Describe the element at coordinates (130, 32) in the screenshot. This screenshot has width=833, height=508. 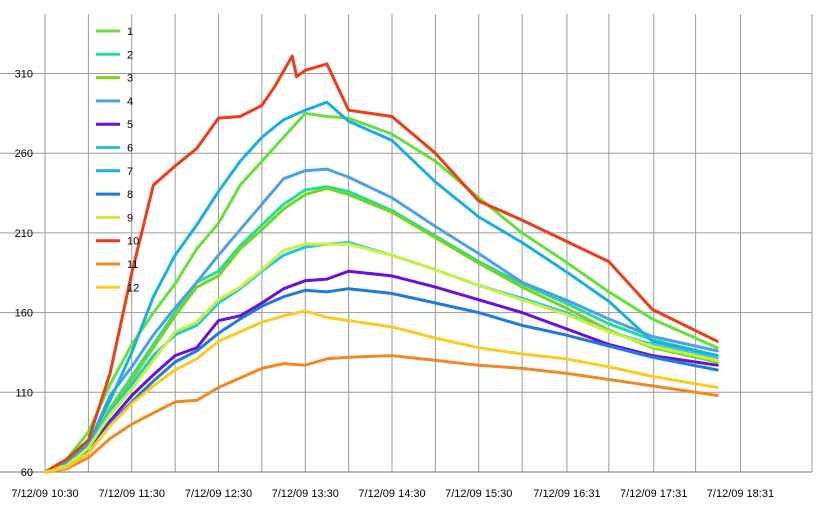
I see `legend-label-1: 1` at that location.